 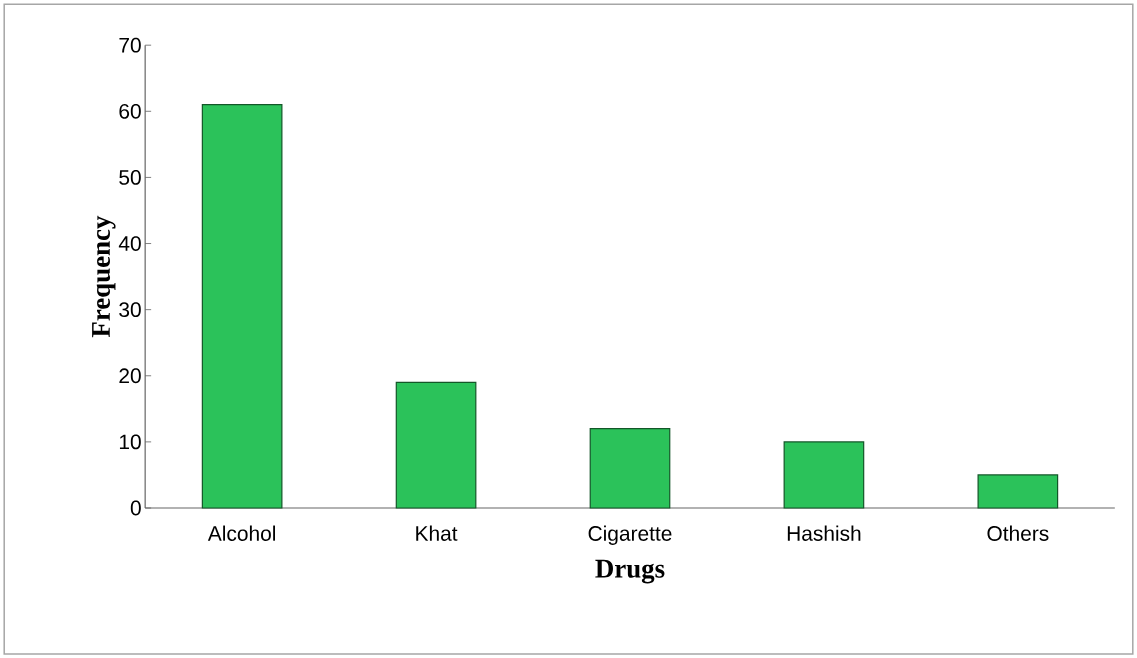 I want to click on x-tick-label: Cigarette, so click(x=630, y=535).